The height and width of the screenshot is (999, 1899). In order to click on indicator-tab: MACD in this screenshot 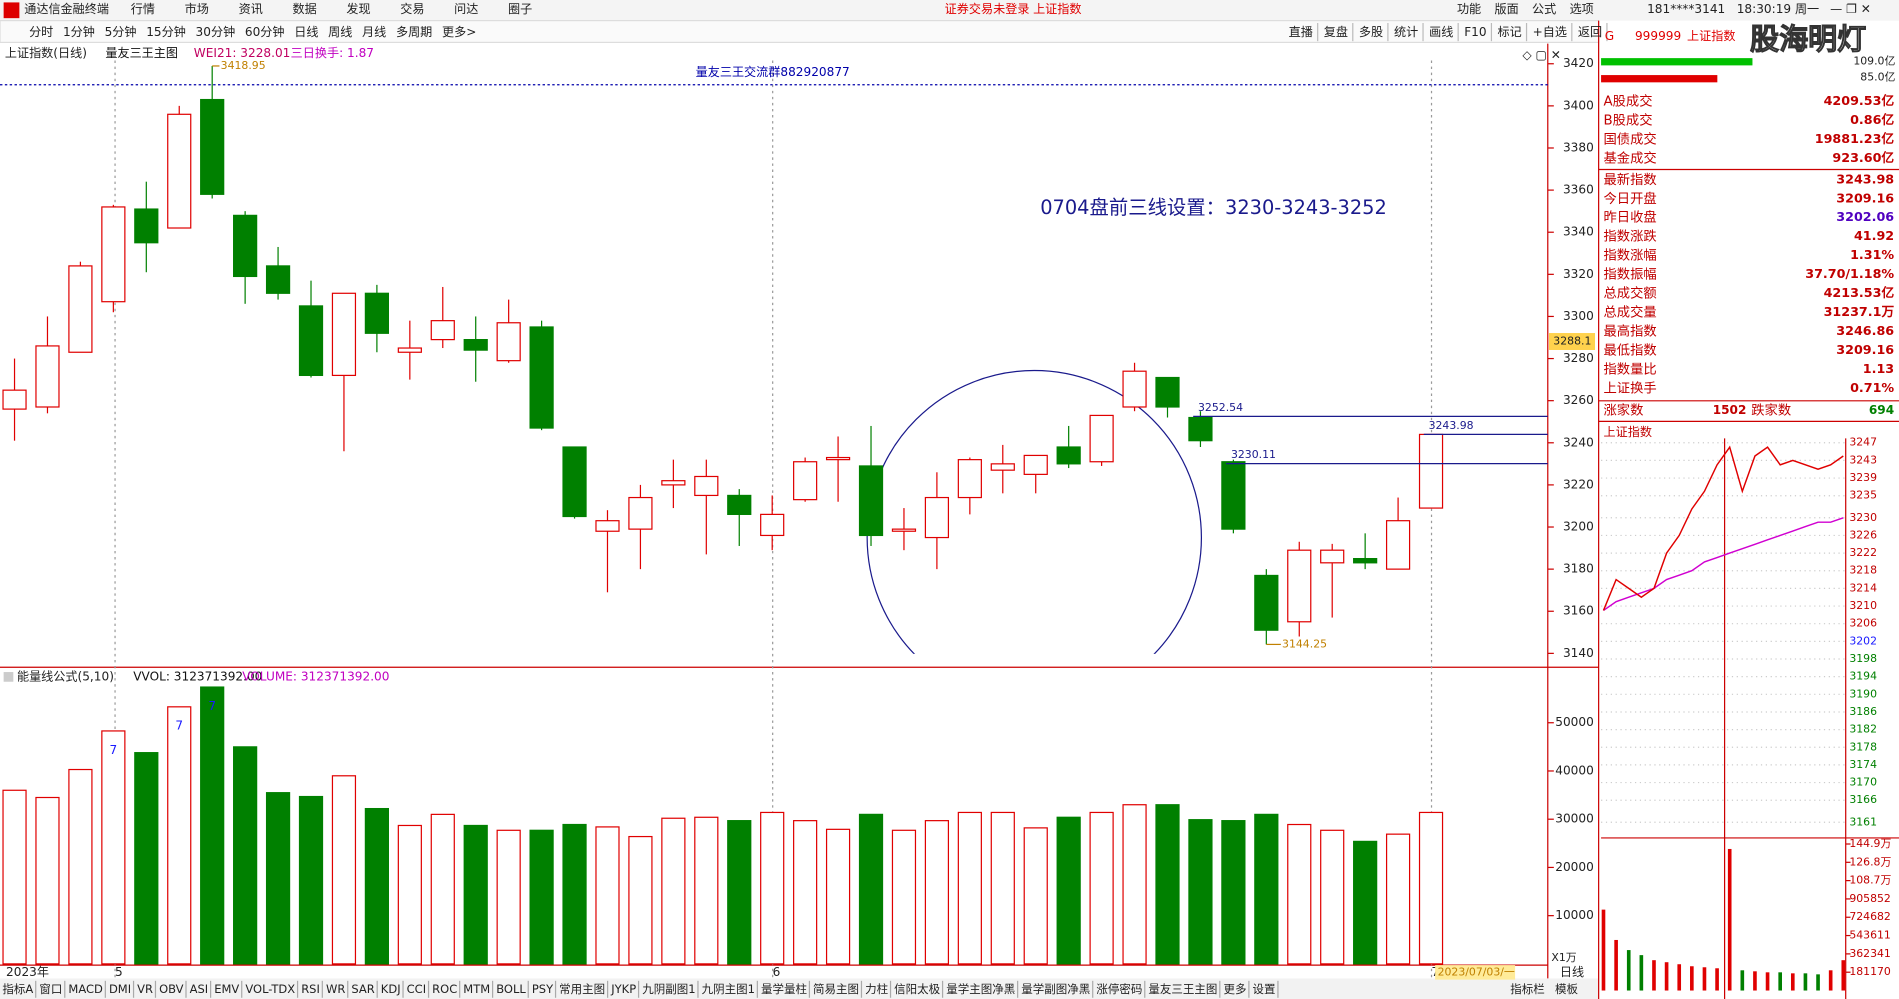, I will do `click(85, 989)`.